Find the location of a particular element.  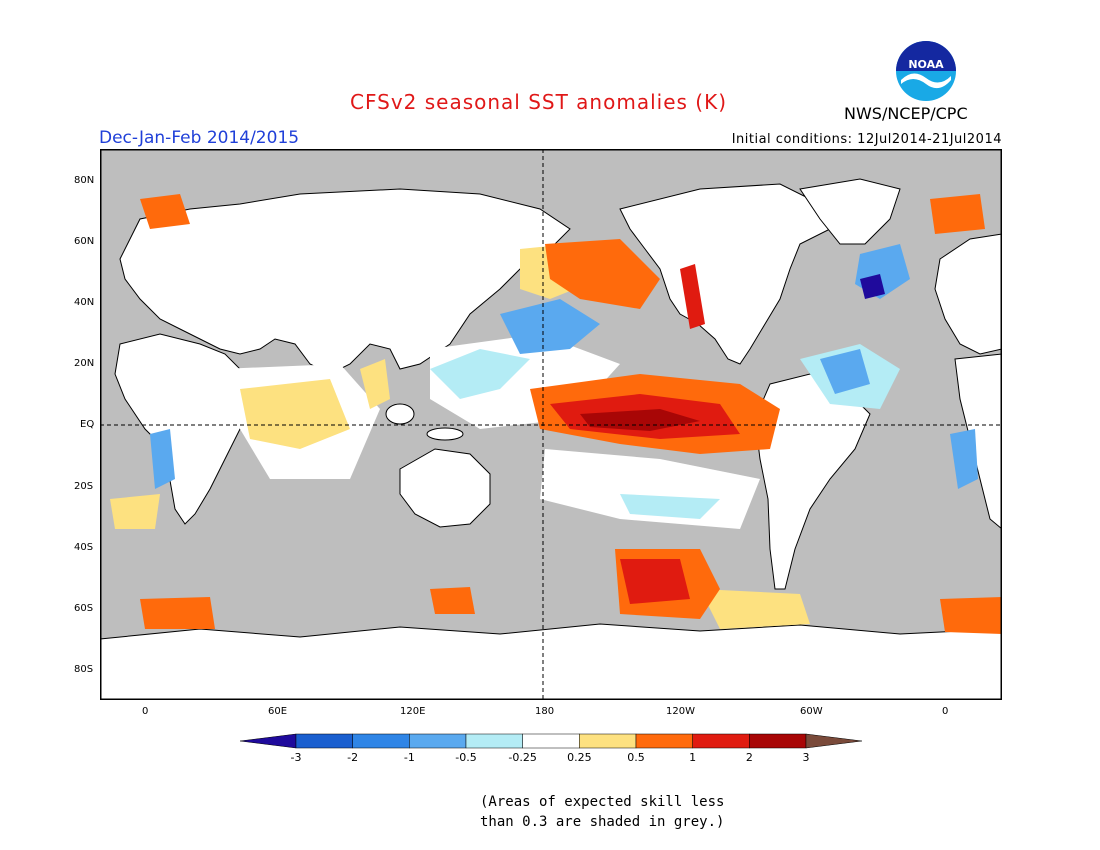

landmass-africa-east is located at coordinates (978, 441).